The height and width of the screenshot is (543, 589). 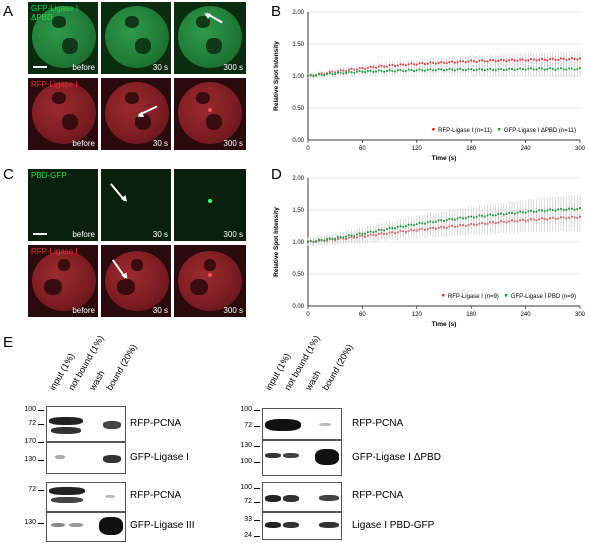 What do you see at coordinates (298, 13) in the screenshot?
I see `y-tick-label: 2.00` at bounding box center [298, 13].